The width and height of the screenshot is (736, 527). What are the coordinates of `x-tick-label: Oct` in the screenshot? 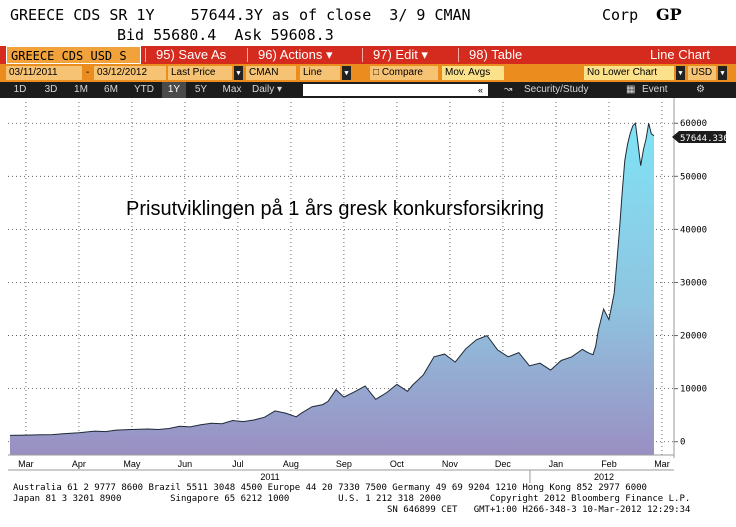 It's located at (397, 464).